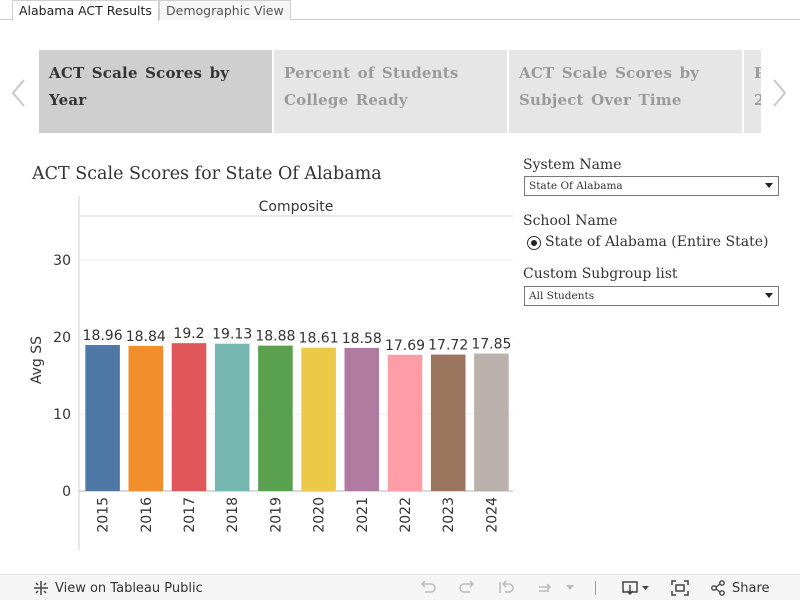  What do you see at coordinates (405, 422) in the screenshot?
I see `bar-2022` at bounding box center [405, 422].